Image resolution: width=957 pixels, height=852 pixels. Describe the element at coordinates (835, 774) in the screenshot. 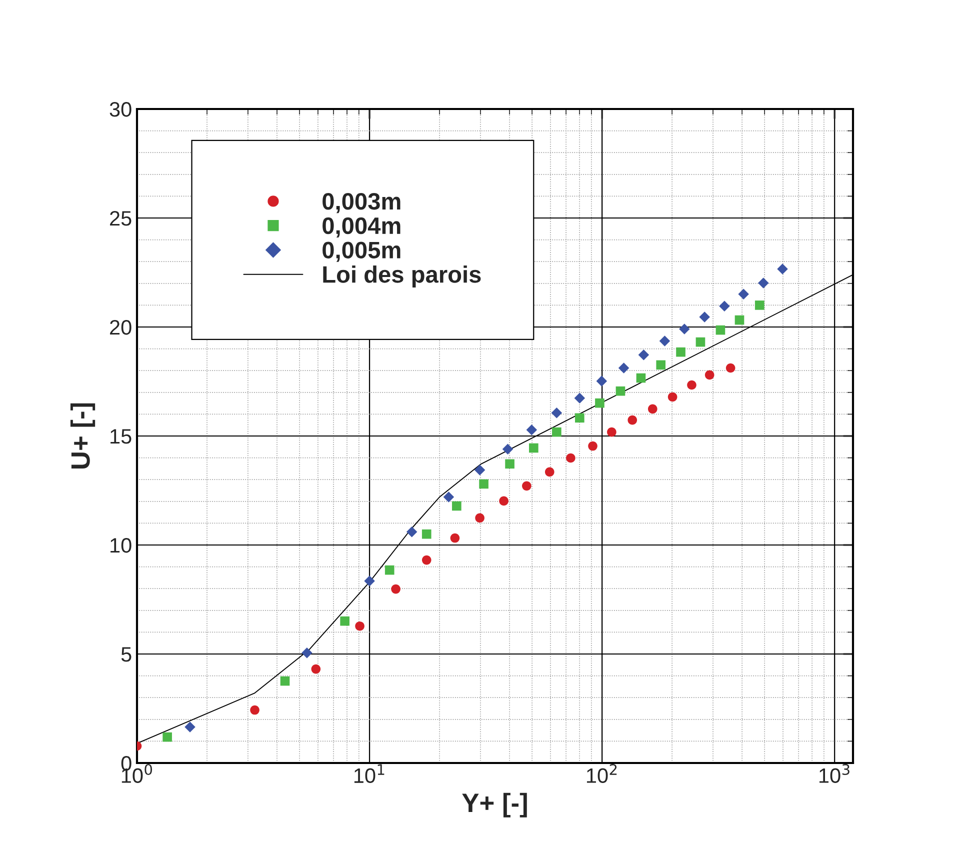

I see `x-tick-label: 10$^{3}$` at that location.